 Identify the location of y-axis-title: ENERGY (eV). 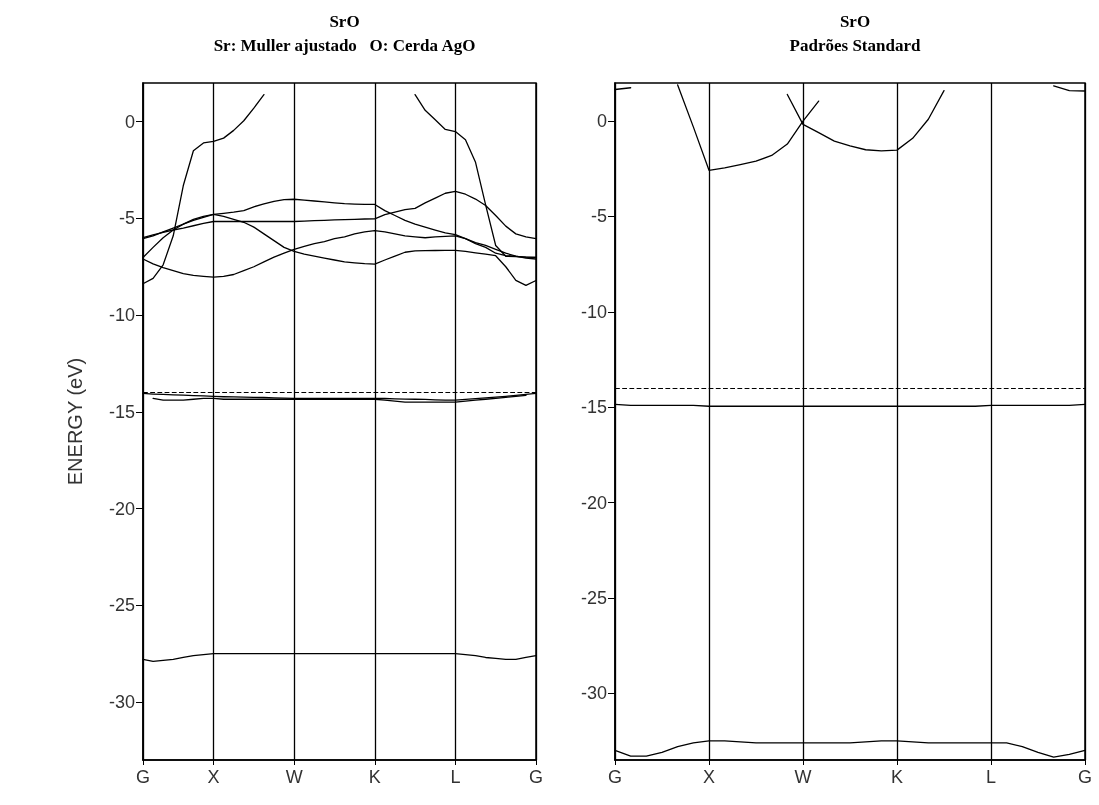
(75, 421).